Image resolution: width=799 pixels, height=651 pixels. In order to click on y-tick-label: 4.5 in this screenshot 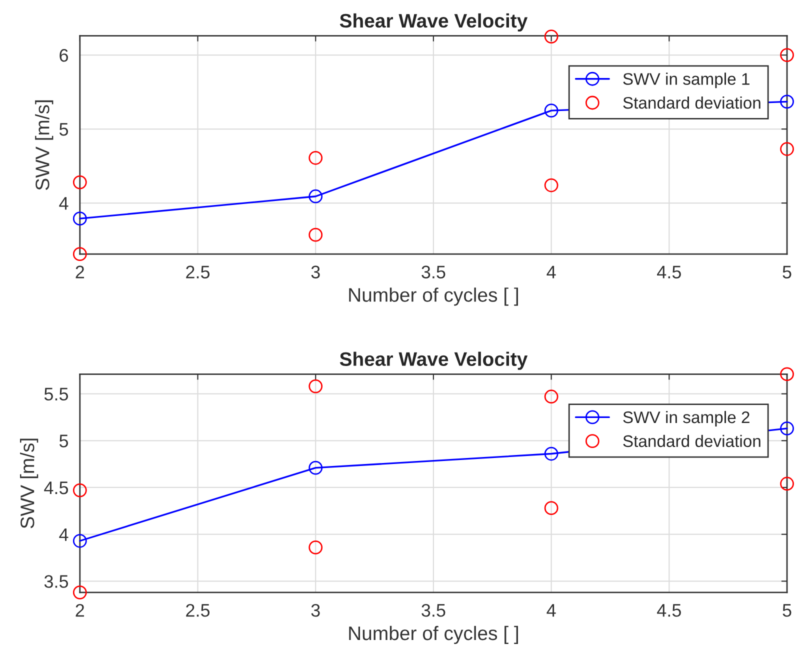, I will do `click(56, 488)`.